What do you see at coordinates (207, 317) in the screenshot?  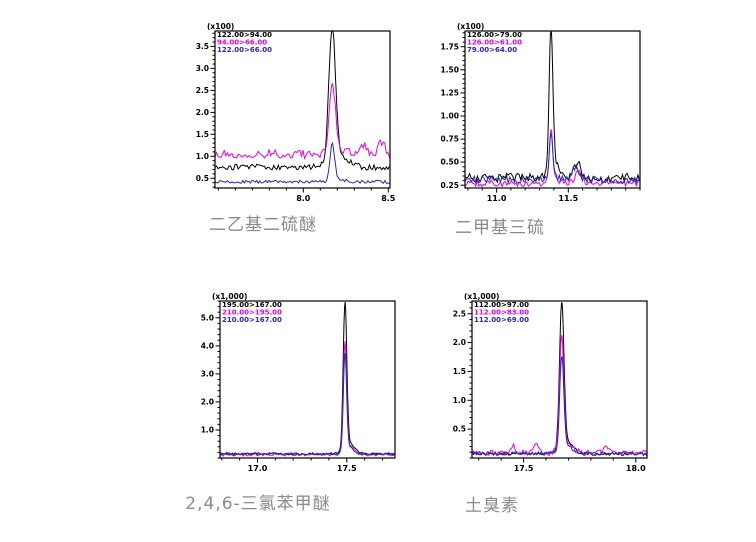 I see `svg-text: 5.0` at bounding box center [207, 317].